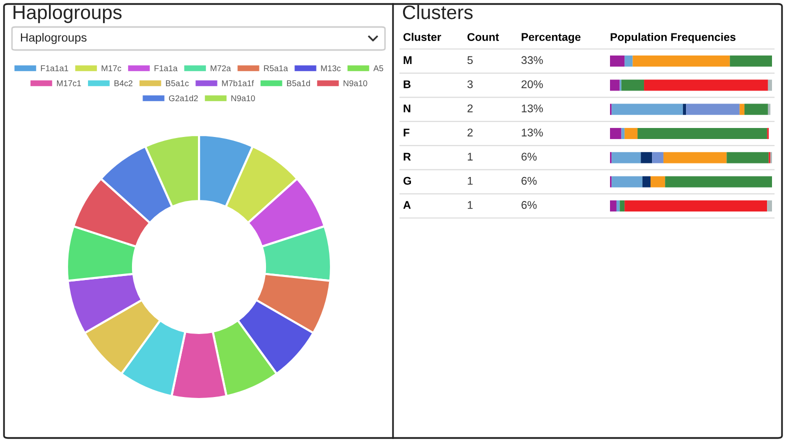 This screenshot has width=786, height=442. I want to click on legend-label: M7b1a1f, so click(238, 83).